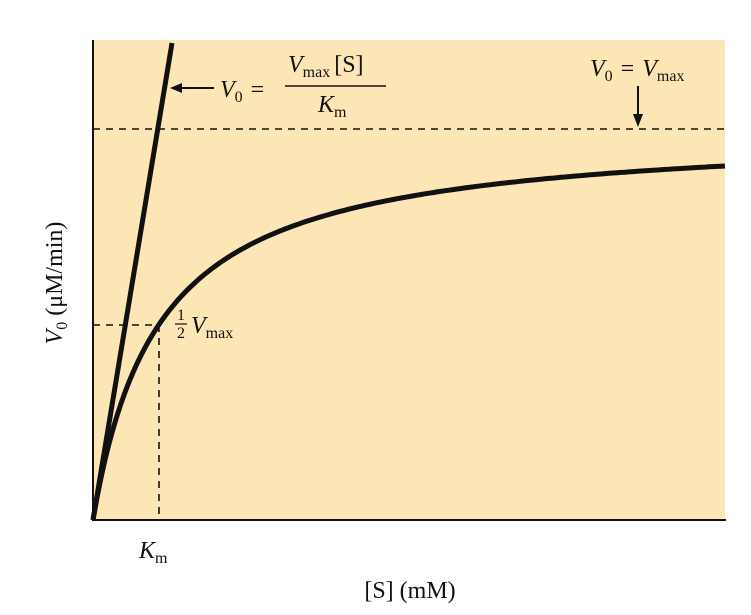  What do you see at coordinates (242, 91) in the screenshot?
I see `slope-formula-left: V0 =` at bounding box center [242, 91].